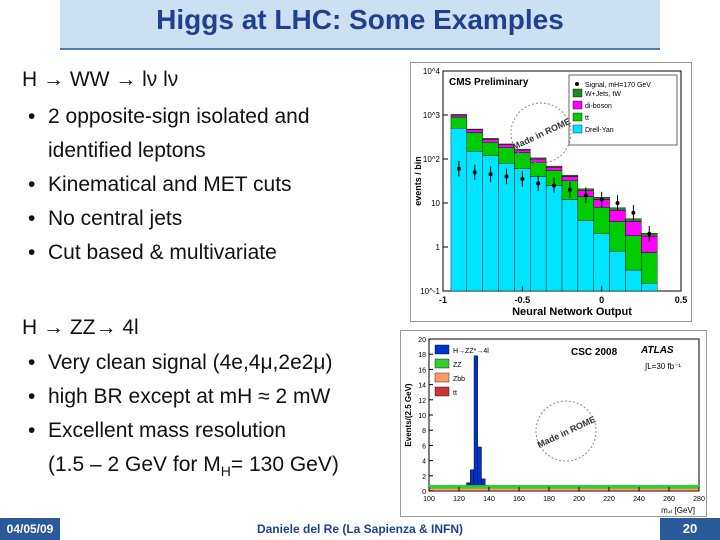 Image resolution: width=720 pixels, height=540 pixels. I want to click on legend-label: Zbb, so click(459, 379).